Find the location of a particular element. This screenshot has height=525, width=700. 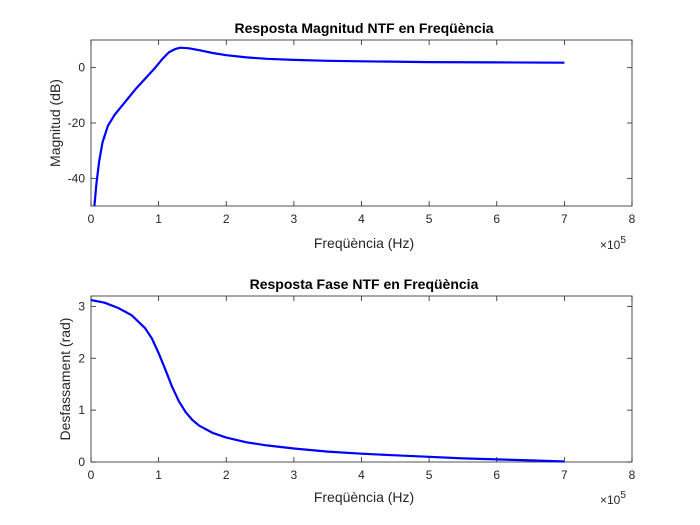

phase-y-tick-label: 3 is located at coordinates (81, 306).